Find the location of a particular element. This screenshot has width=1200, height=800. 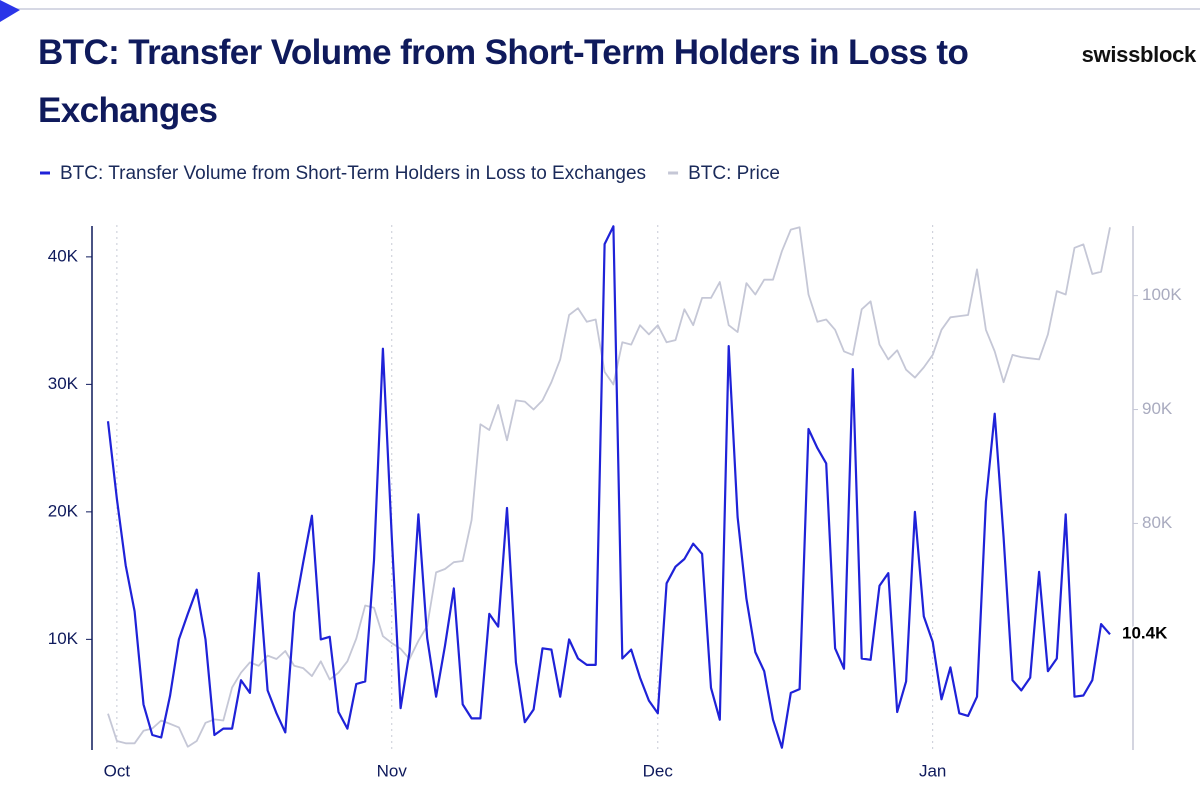

x-tick-label: Oct is located at coordinates (117, 770).